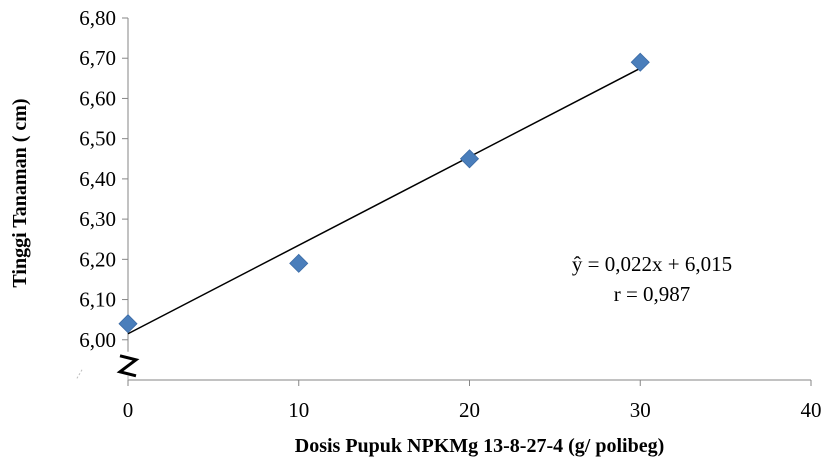 The image size is (826, 469). What do you see at coordinates (97, 139) in the screenshot?
I see `y-tick-label: 6,50` at bounding box center [97, 139].